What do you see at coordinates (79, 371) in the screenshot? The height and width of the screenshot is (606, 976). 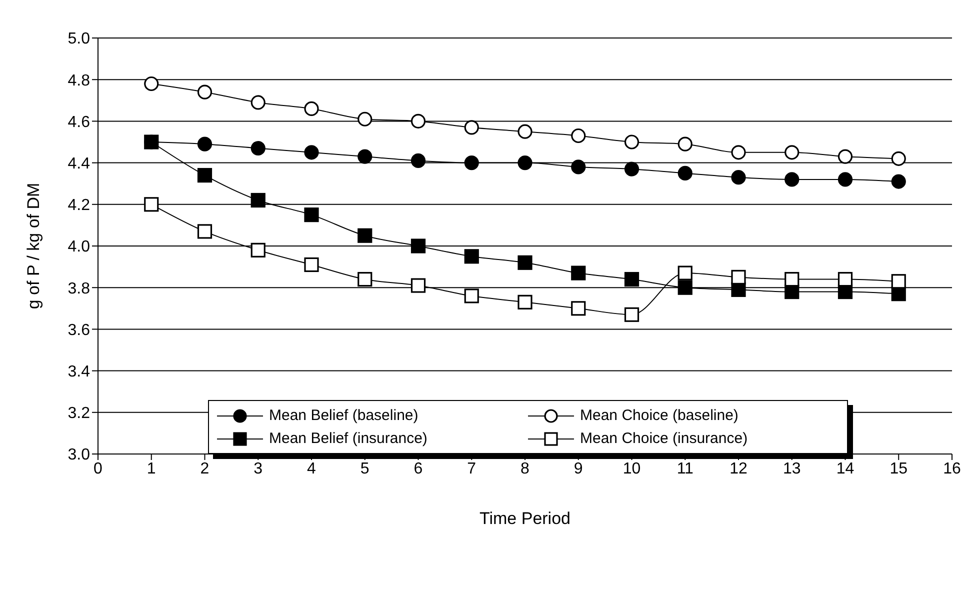 I see `y-tick-label: 3.4` at bounding box center [79, 371].